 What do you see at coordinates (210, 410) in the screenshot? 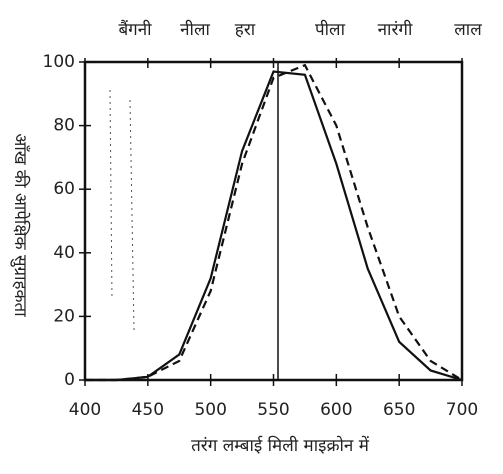
I see `x-tick-label: 500` at bounding box center [210, 410].